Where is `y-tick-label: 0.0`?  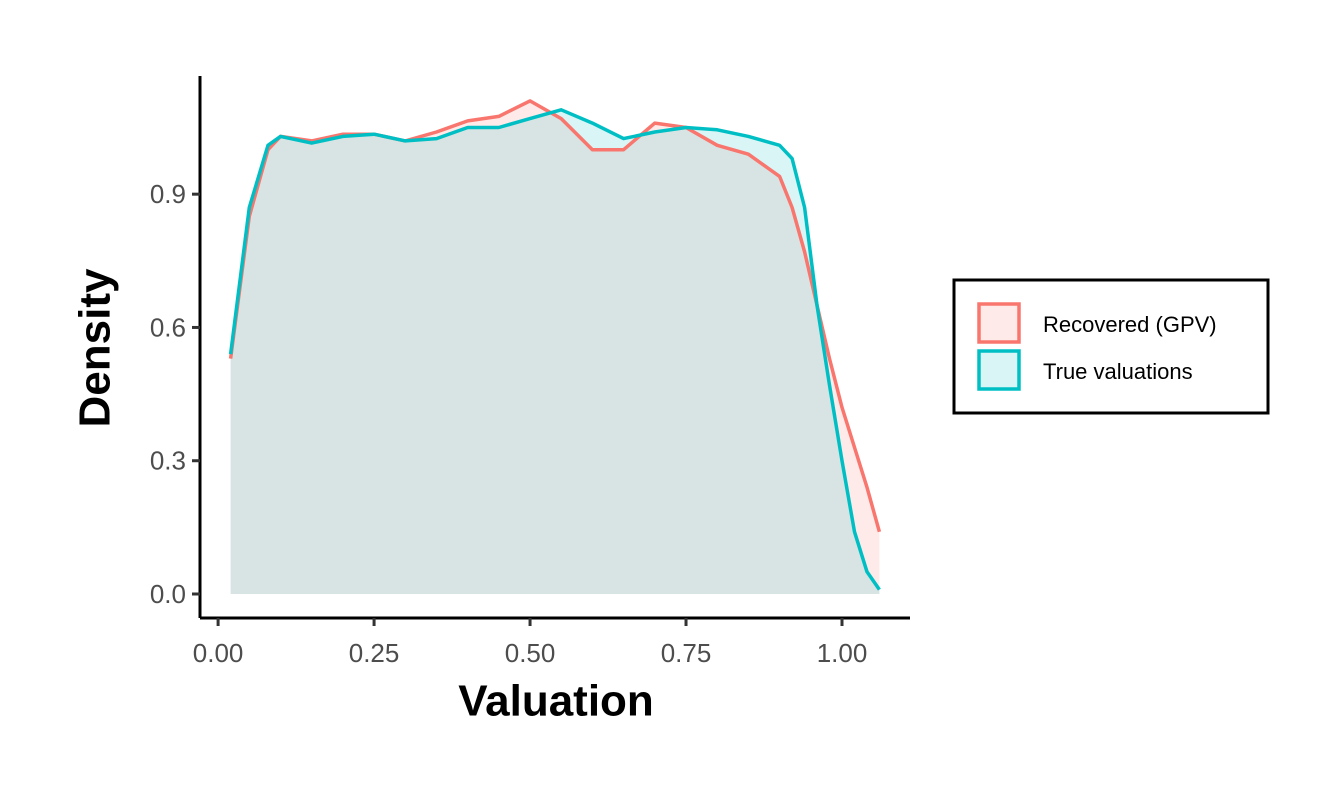
y-tick-label: 0.0 is located at coordinates (168, 594).